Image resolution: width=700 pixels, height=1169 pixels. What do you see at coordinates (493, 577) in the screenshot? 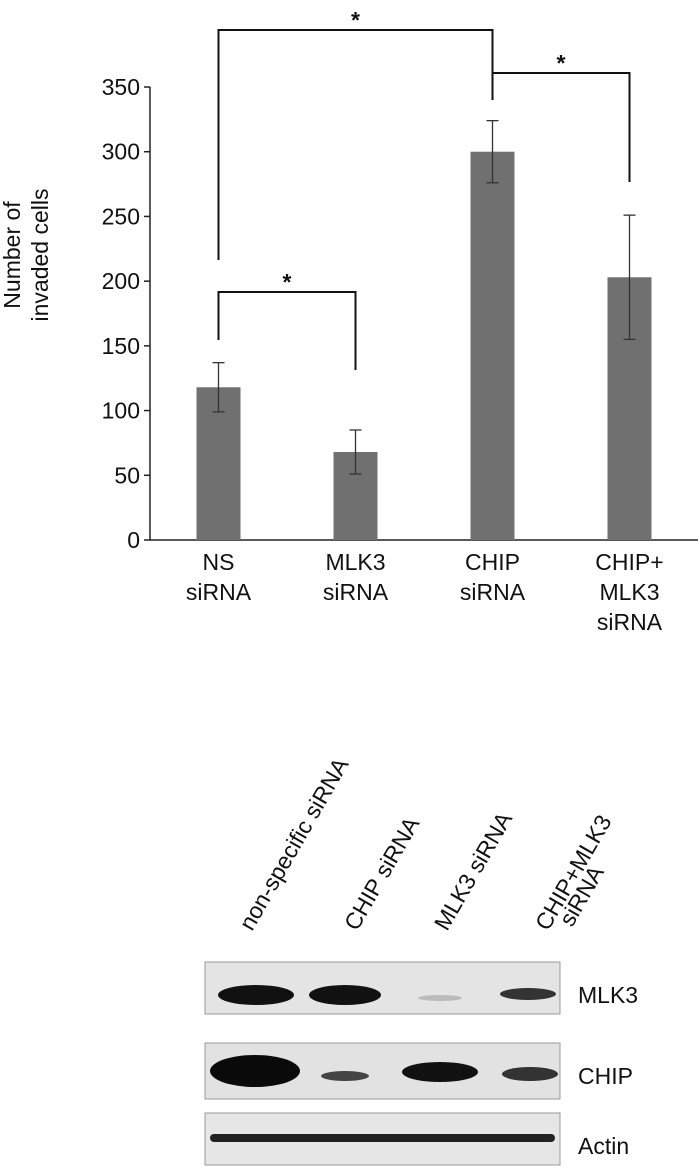
I see `x-tick-label: CHIP siRNA` at bounding box center [493, 577].